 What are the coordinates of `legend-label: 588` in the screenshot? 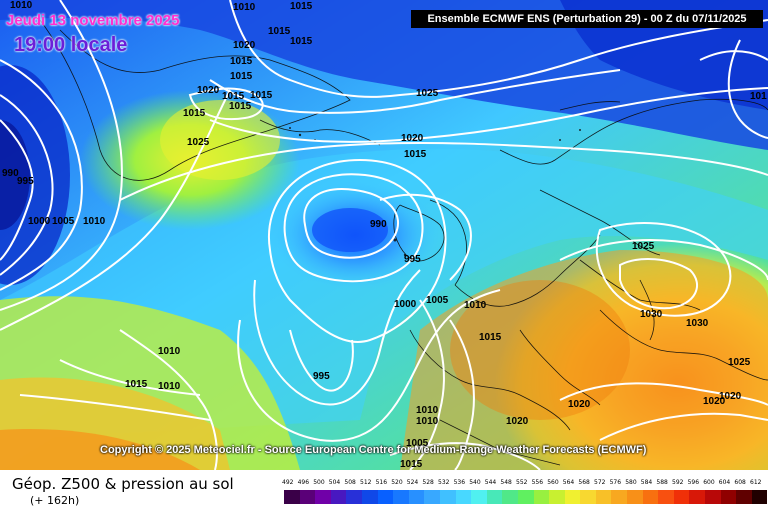 It's located at (662, 482).